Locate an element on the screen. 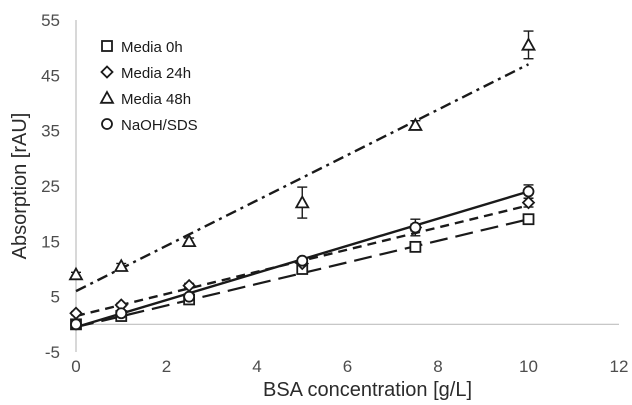 Image resolution: width=632 pixels, height=405 pixels. legend-marker-circle is located at coordinates (107, 124).